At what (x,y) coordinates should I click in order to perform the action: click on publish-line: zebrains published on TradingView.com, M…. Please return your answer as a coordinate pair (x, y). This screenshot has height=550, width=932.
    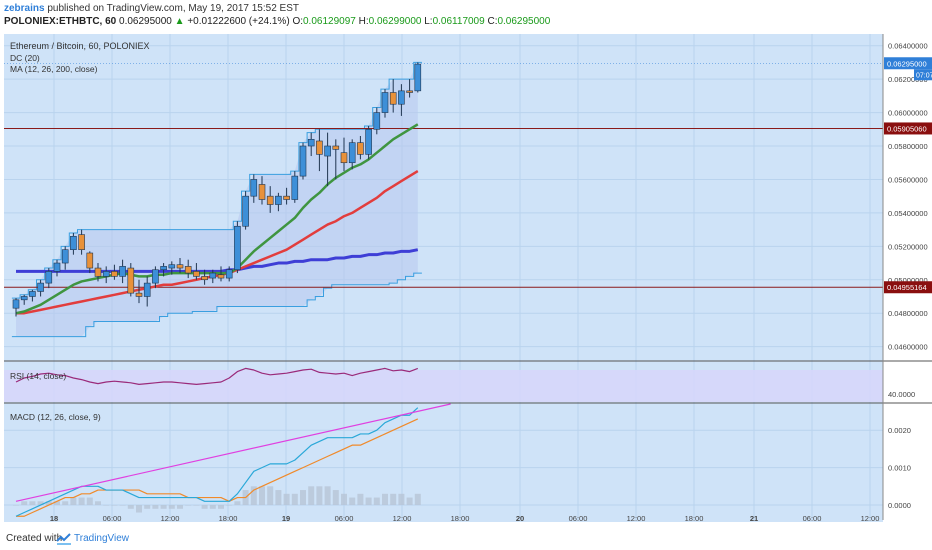
    Looking at the image, I should click on (151, 8).